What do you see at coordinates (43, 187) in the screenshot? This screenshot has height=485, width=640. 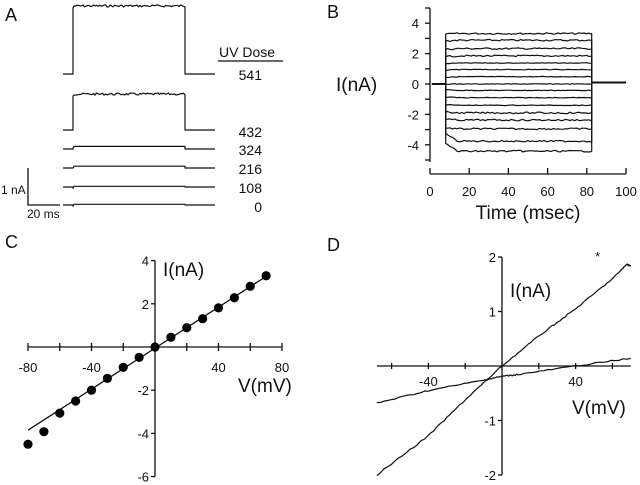 I see `scale-bar` at bounding box center [43, 187].